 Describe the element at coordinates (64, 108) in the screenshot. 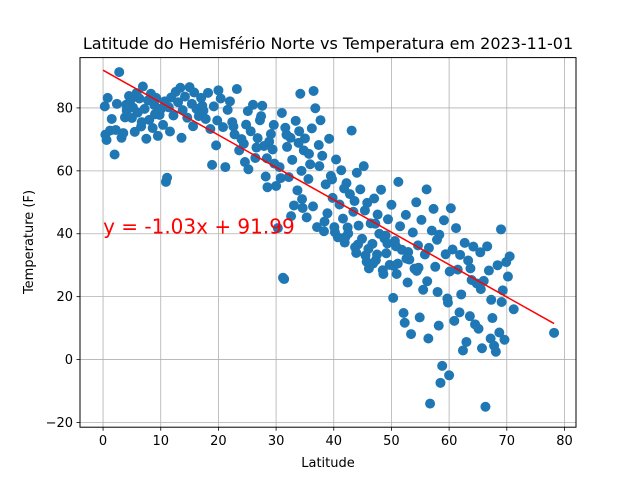

I see `y-tick-label: 80` at that location.